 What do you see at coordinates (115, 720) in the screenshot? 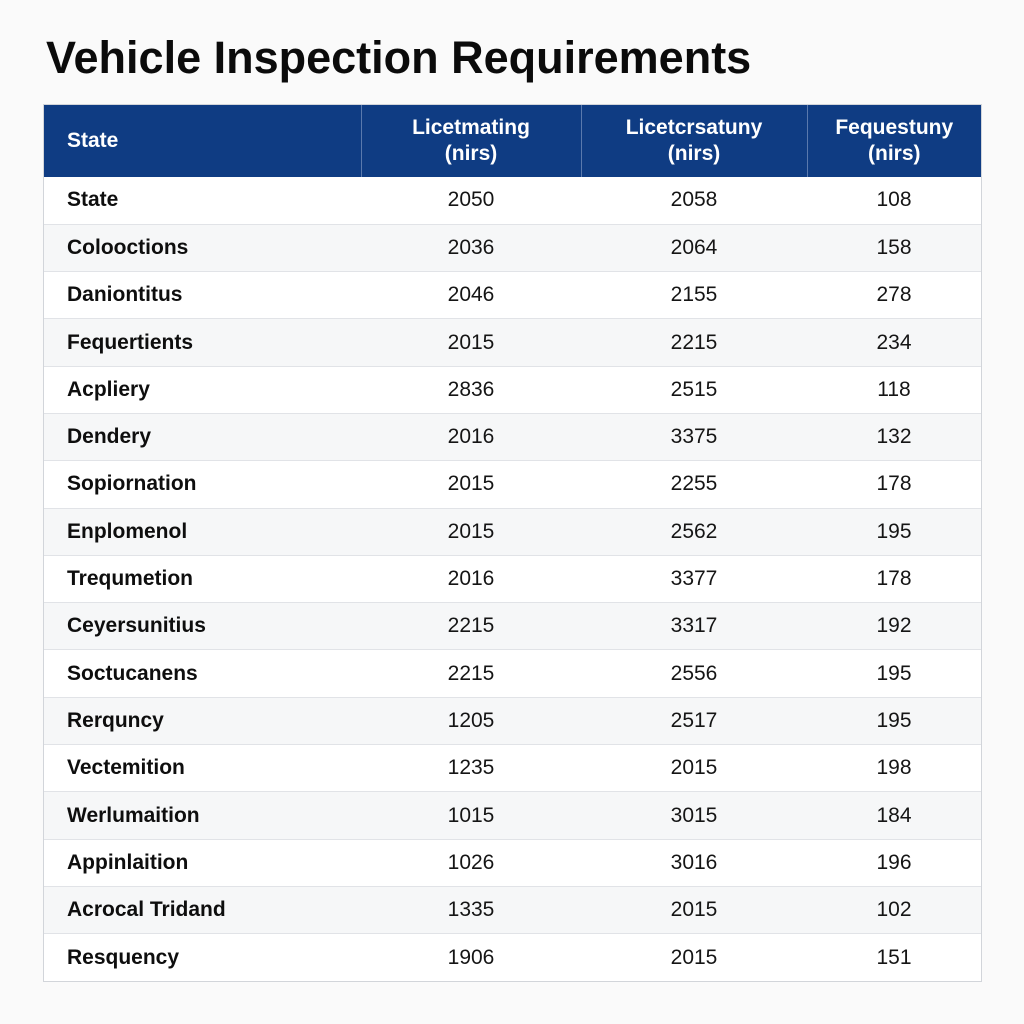
I see `cell-state-name: Rerquncy` at bounding box center [115, 720].